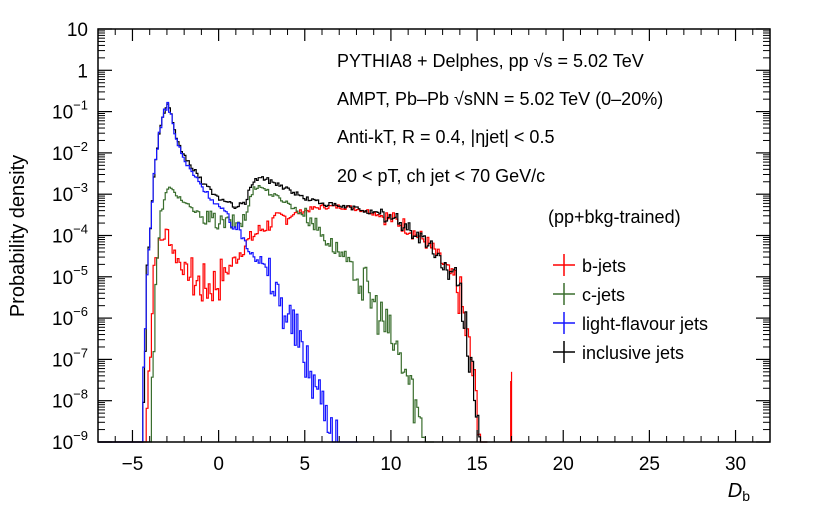  Describe the element at coordinates (133, 464) in the screenshot. I see `x-tick-label: −5` at that location.